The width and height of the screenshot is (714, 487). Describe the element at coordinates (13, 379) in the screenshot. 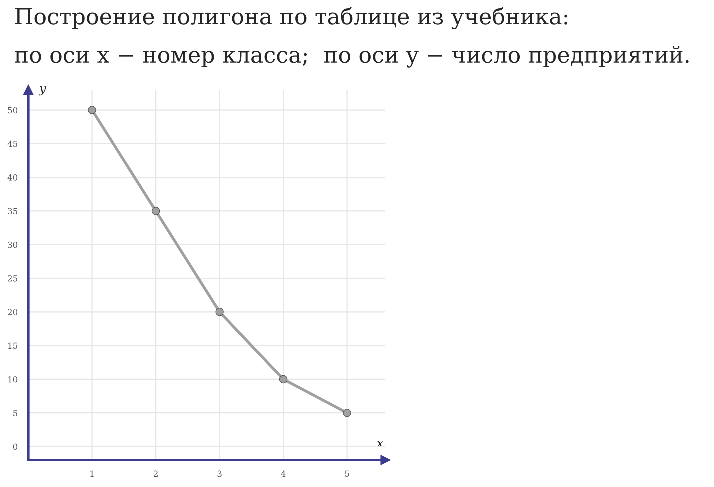

I see `y-tick-label: 10` at that location.